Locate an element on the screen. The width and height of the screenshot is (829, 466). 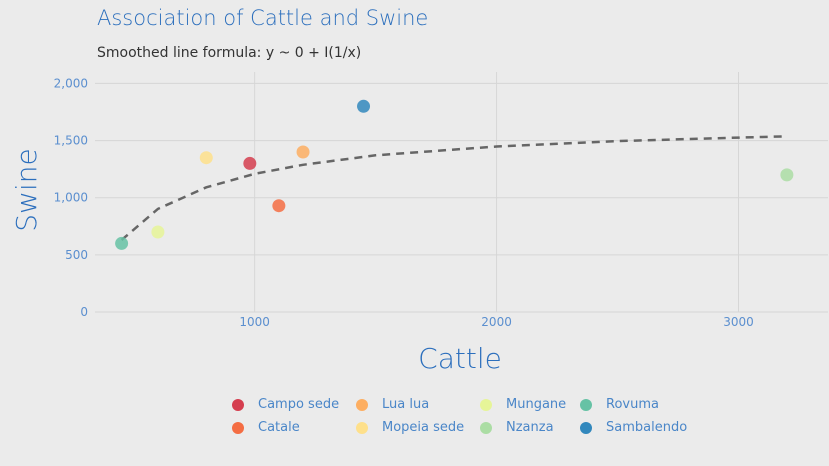
legend-item: Lua lua is located at coordinates (392, 404).